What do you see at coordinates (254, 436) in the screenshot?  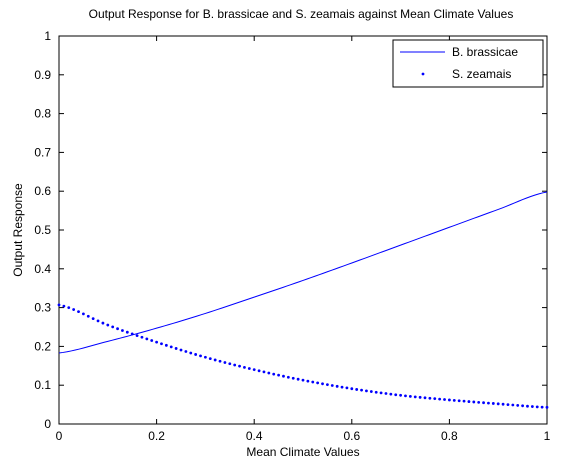 I see `x-tick-label: 0.4` at bounding box center [254, 436].